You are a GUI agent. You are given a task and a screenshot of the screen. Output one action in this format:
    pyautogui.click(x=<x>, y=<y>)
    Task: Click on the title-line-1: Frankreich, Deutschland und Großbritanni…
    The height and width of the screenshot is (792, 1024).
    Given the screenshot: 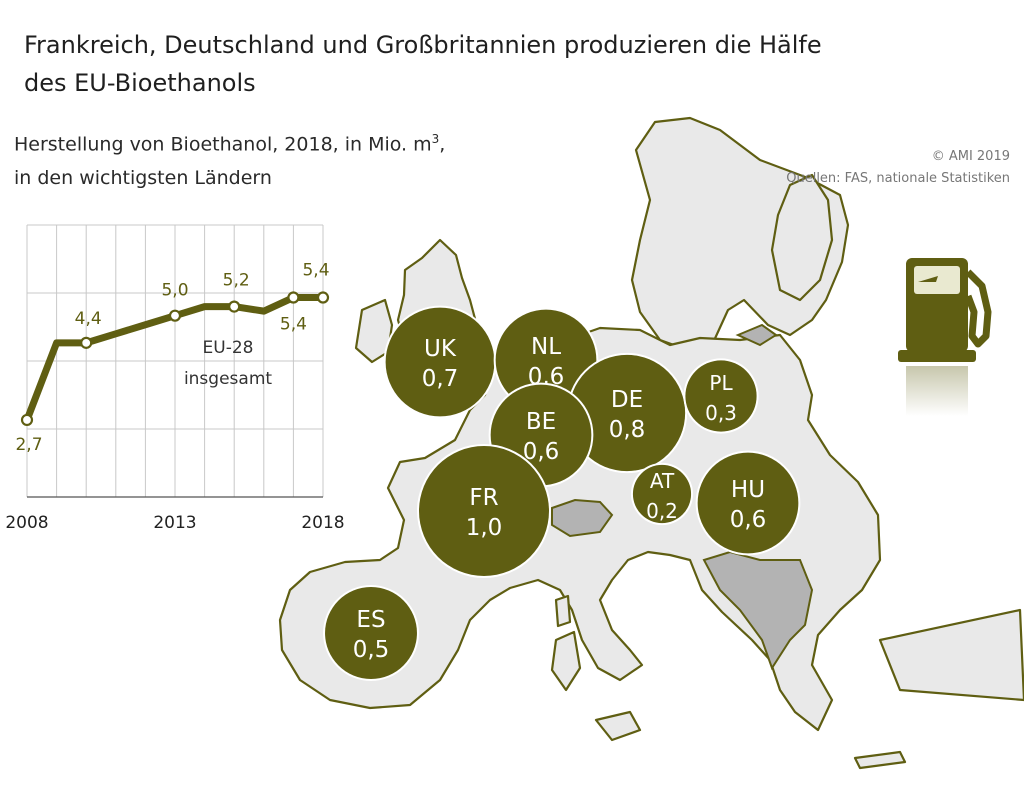 What is the action you would take?
    pyautogui.click(x=423, y=45)
    